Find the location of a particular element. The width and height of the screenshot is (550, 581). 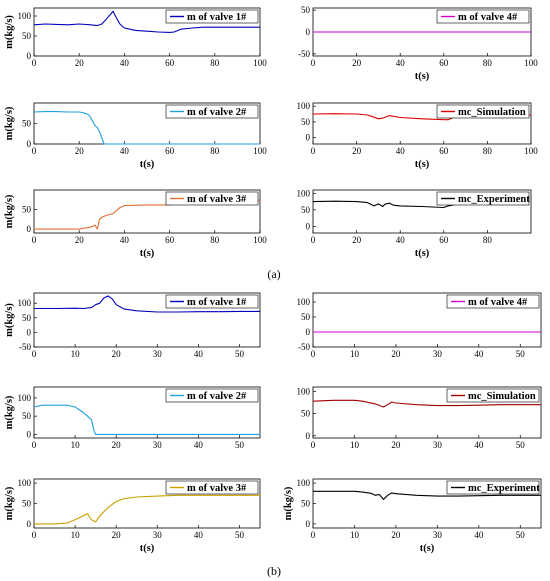

caption-a: (a) is located at coordinates (273, 274).